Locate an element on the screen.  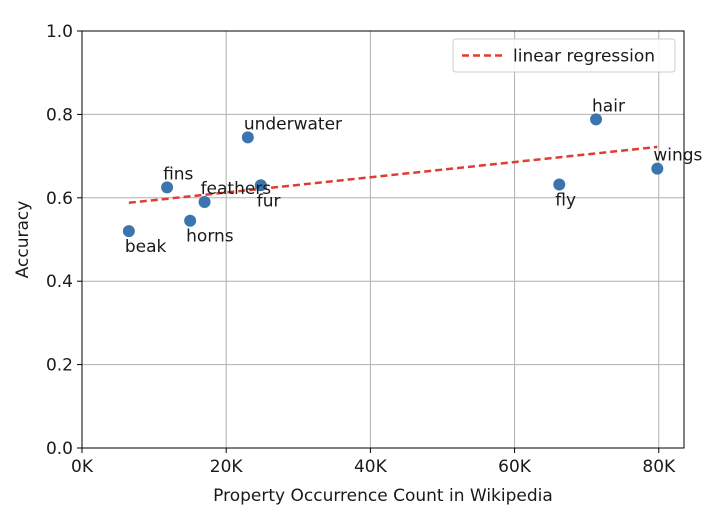
x-tick-label: 80K is located at coordinates (659, 467).